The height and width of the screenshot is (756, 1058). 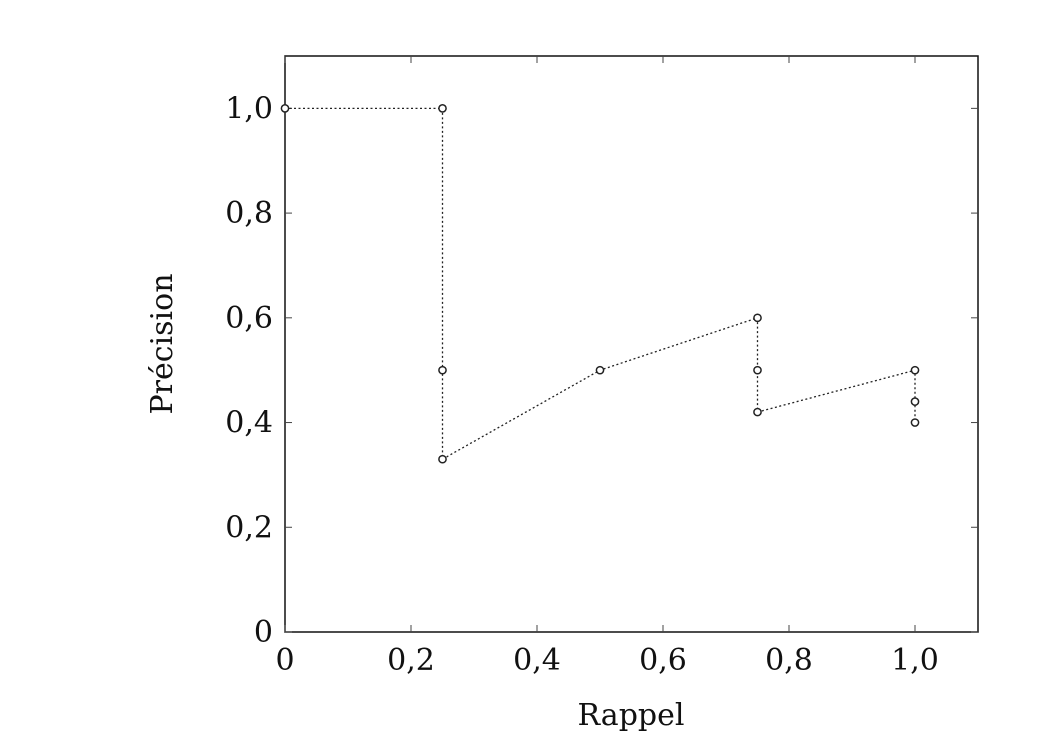 What do you see at coordinates (249, 527) in the screenshot?
I see `y-tick-label: 0,2` at bounding box center [249, 527].